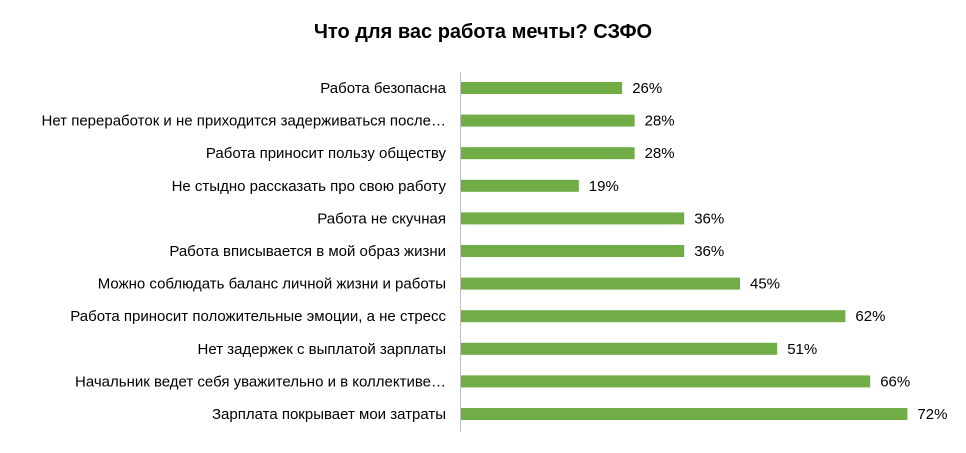 Image resolution: width=966 pixels, height=453 pixels. What do you see at coordinates (322, 349) in the screenshot?
I see `category-label: Нет задержек с выплатой зарплаты` at bounding box center [322, 349].